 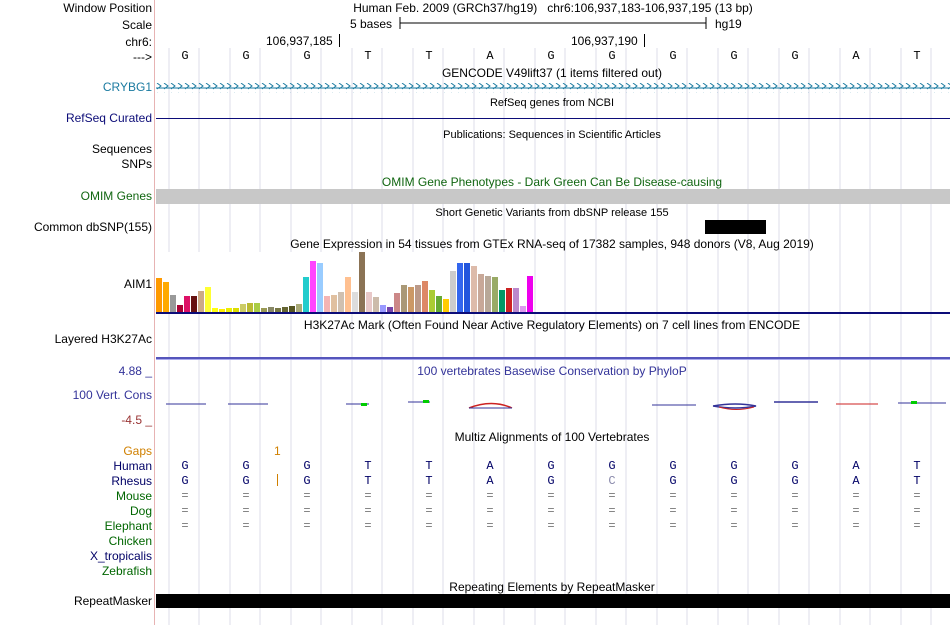 What do you see at coordinates (553, 601) in the screenshot?
I see `repeatmasker-element` at bounding box center [553, 601].